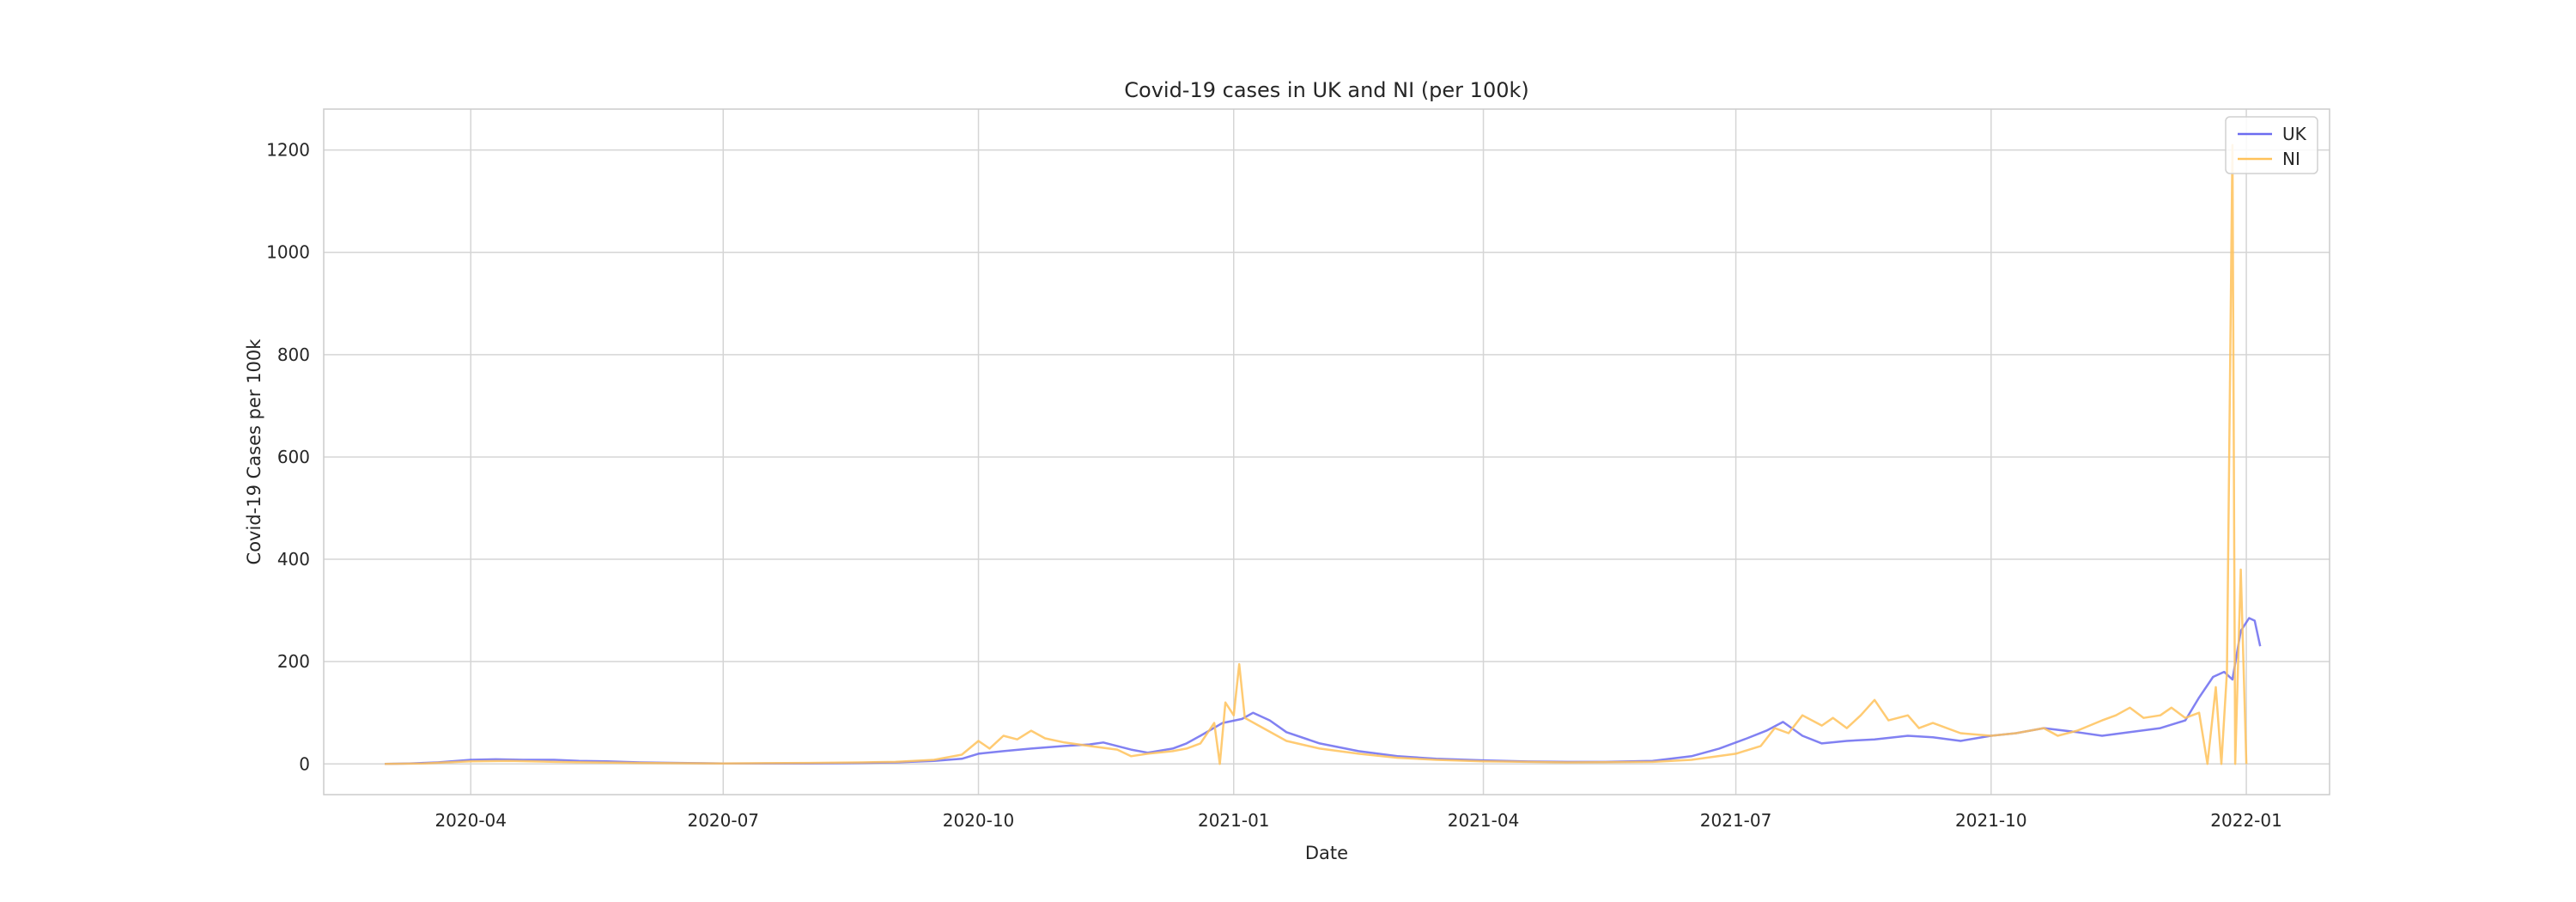  What do you see at coordinates (723, 820) in the screenshot?
I see `x-tick-label: 2020-07` at bounding box center [723, 820].